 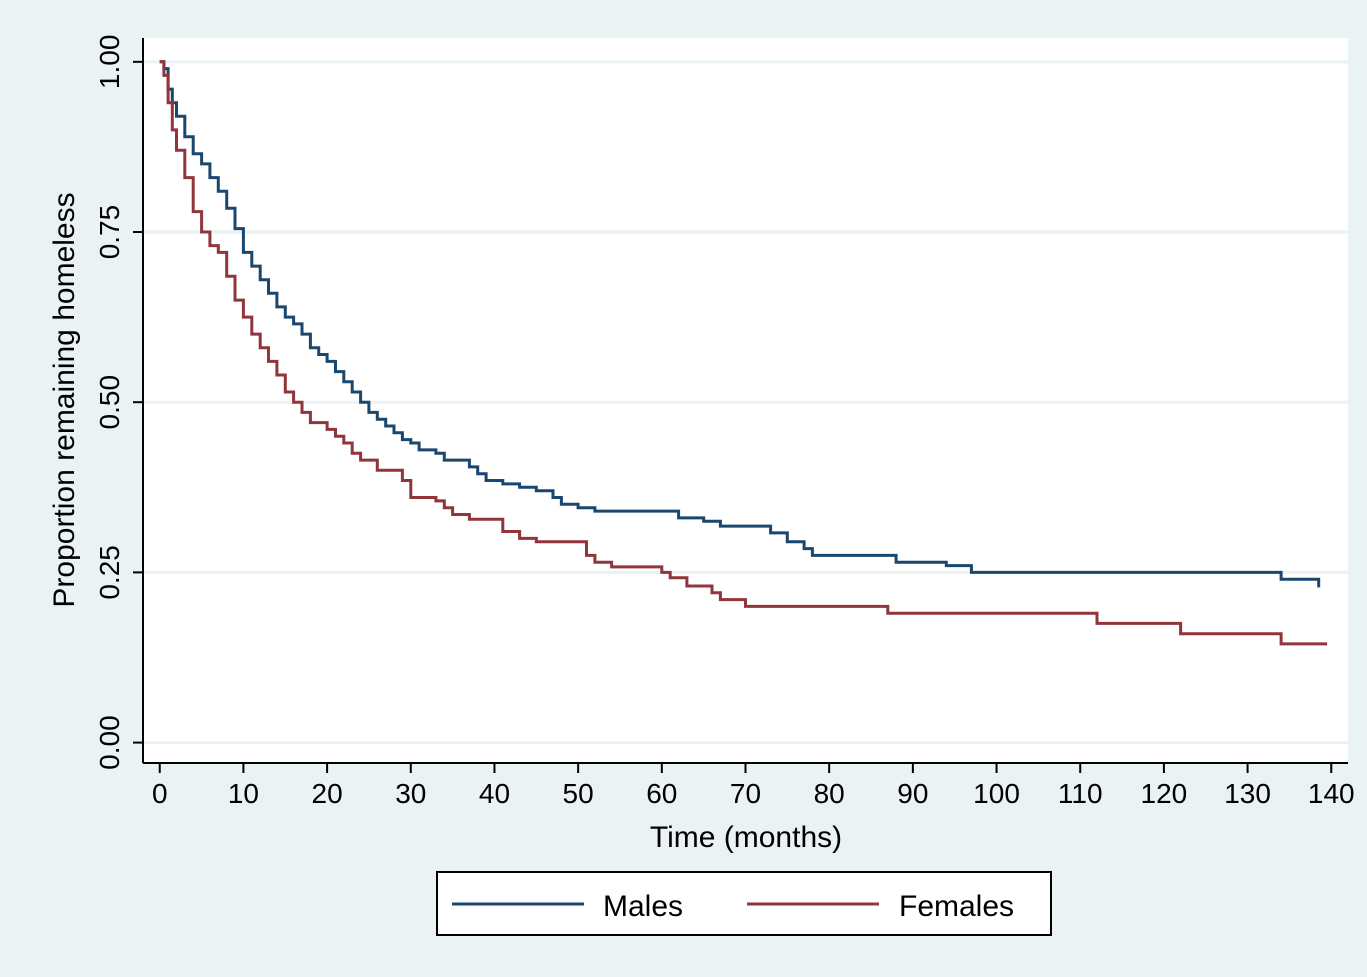 What do you see at coordinates (643, 906) in the screenshot?
I see `legend-label-males: Males` at bounding box center [643, 906].